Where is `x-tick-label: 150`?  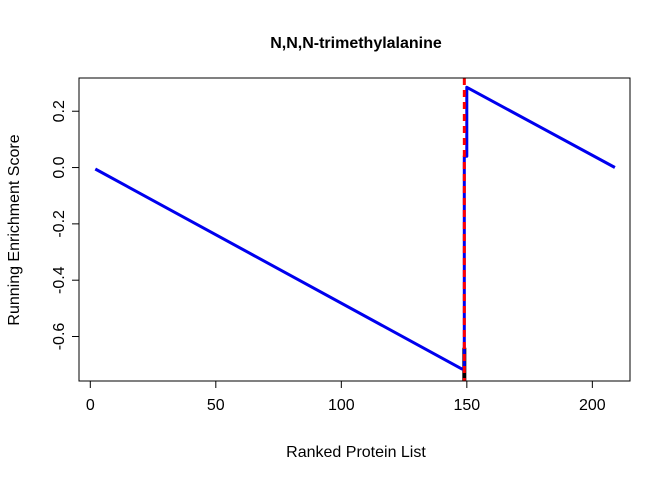 x-tick-label: 150 is located at coordinates (466, 405).